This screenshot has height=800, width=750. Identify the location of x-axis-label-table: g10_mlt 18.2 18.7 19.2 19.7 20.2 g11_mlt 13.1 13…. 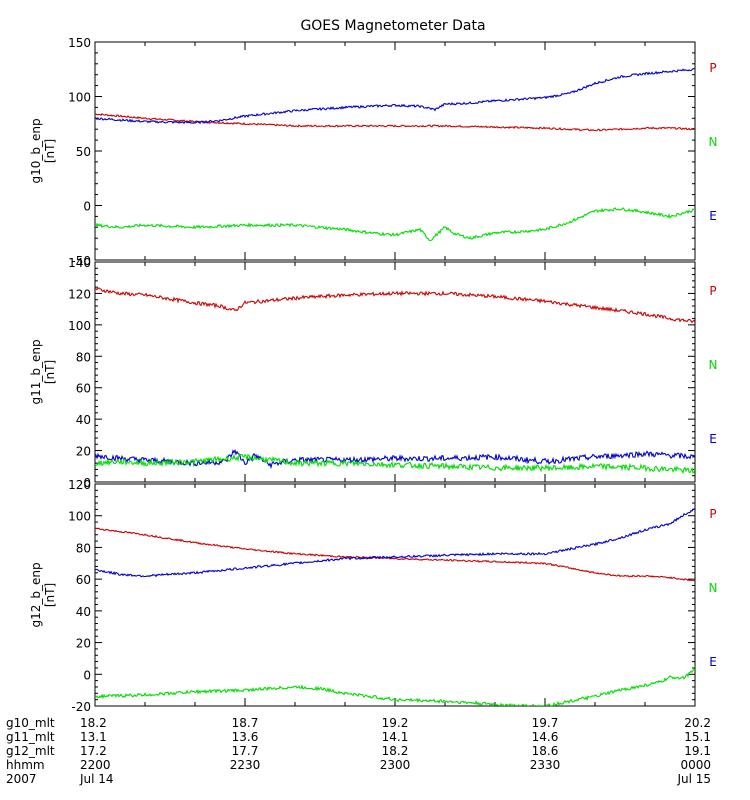
(358, 751).